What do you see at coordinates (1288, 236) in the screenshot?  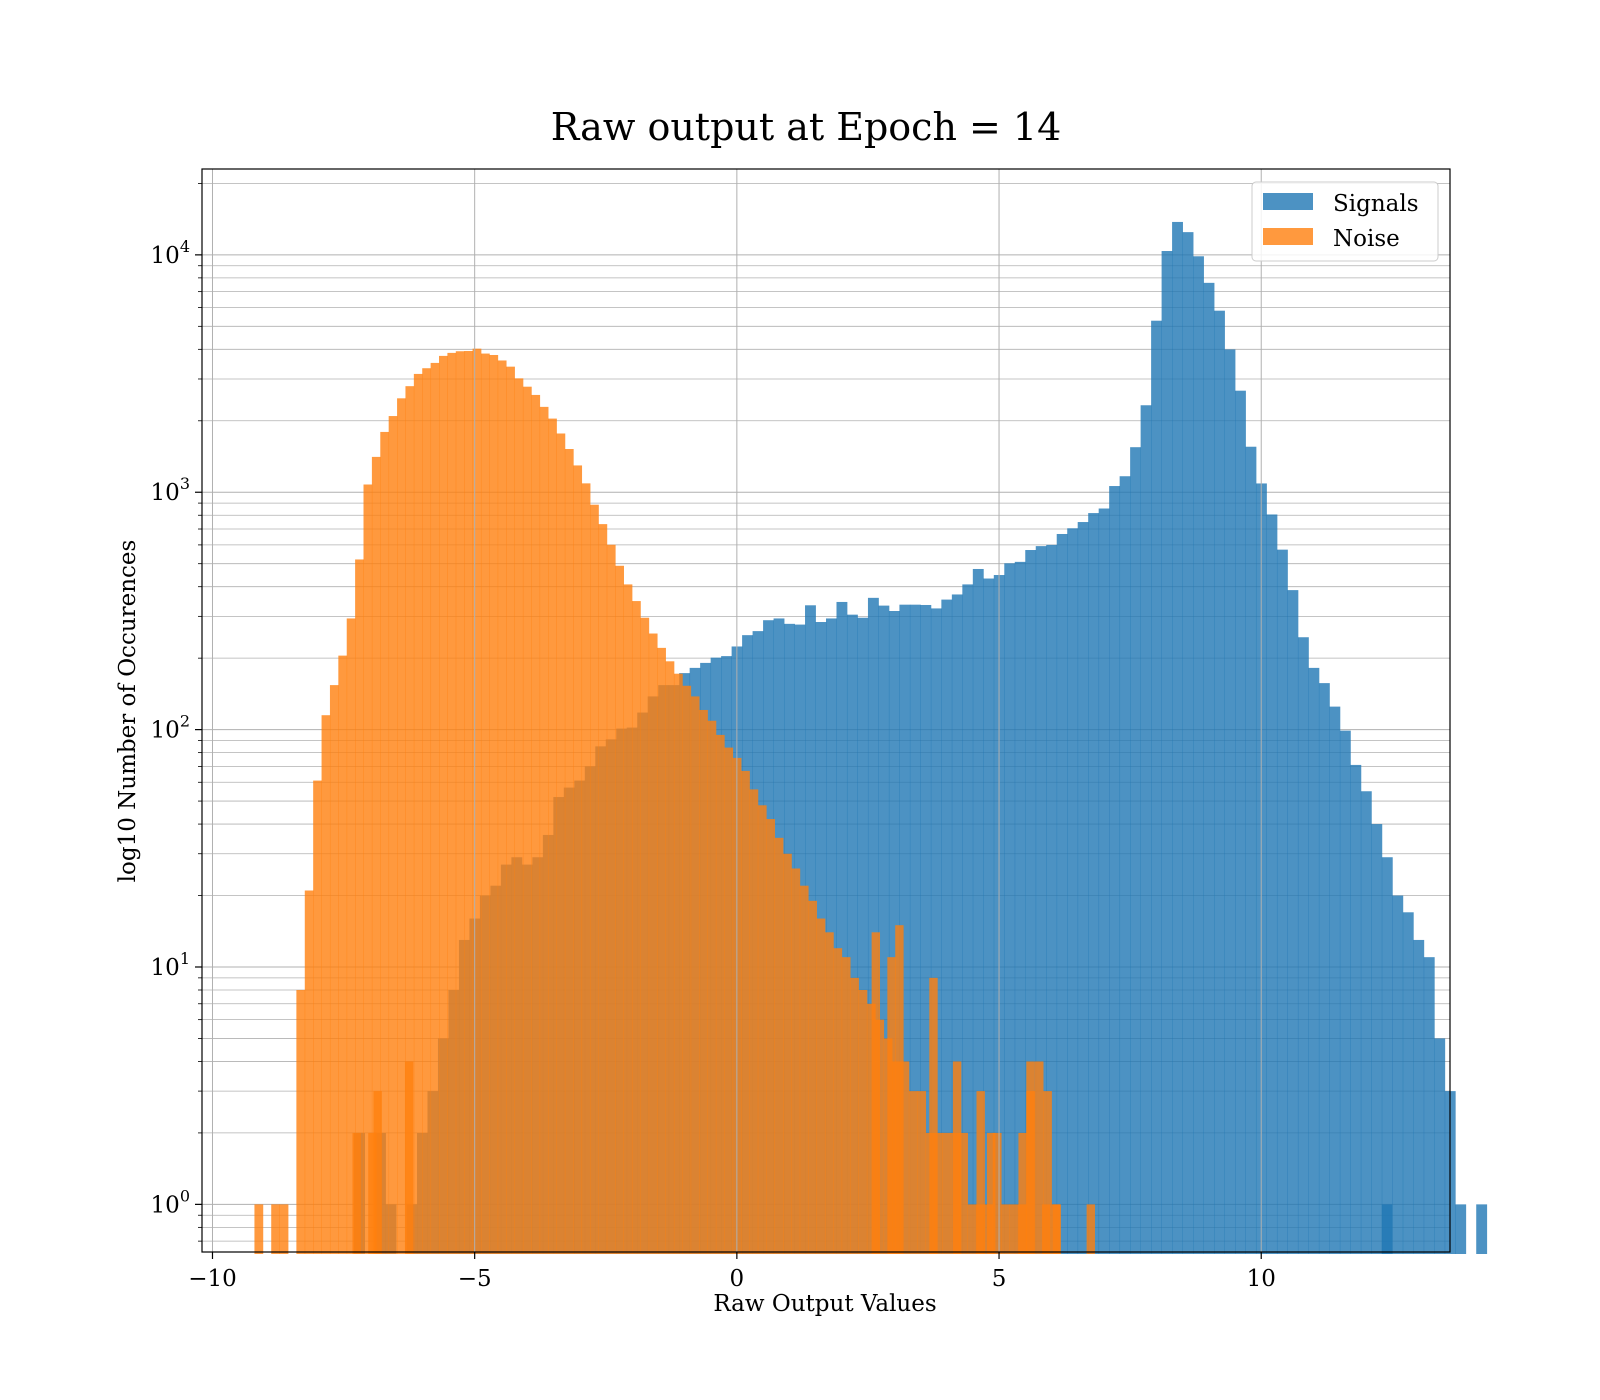 I see `legend-swatch-noise` at bounding box center [1288, 236].